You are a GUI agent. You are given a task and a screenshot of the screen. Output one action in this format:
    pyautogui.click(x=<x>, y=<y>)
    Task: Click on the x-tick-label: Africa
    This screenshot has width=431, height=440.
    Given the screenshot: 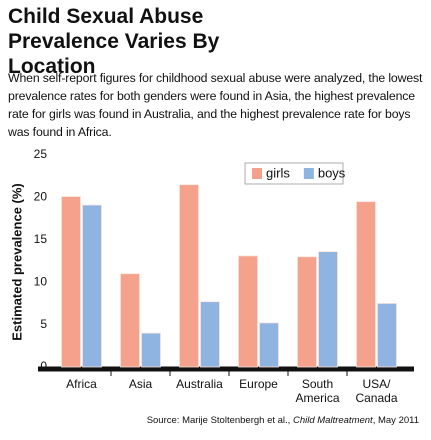 What is the action you would take?
    pyautogui.click(x=81, y=384)
    